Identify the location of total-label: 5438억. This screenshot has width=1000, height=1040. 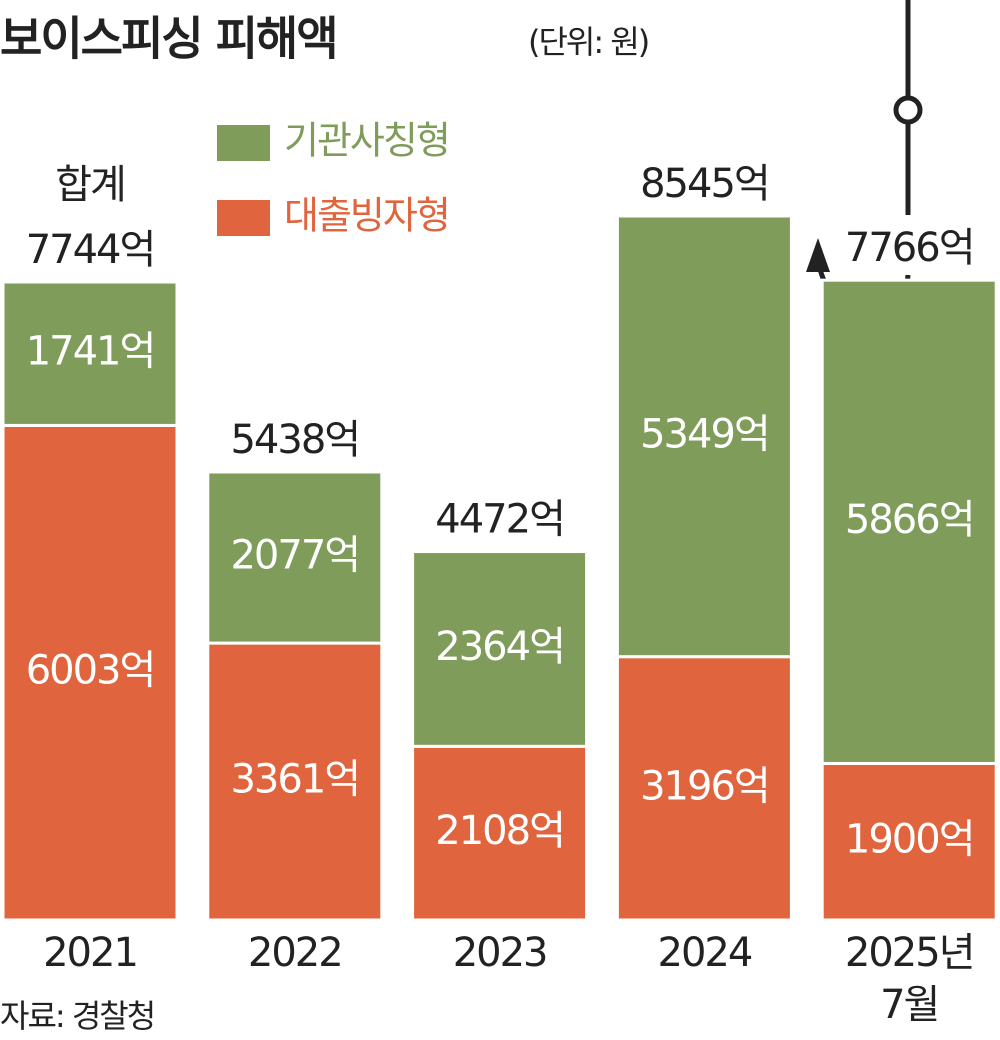
(294, 440).